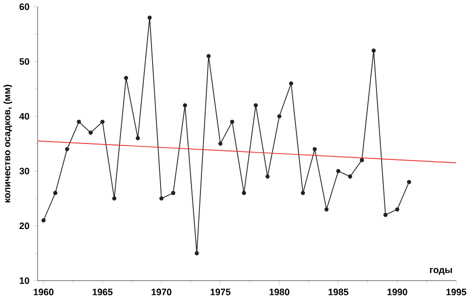 This screenshot has width=470, height=299. I want to click on y-tick-label: 30, so click(24, 171).